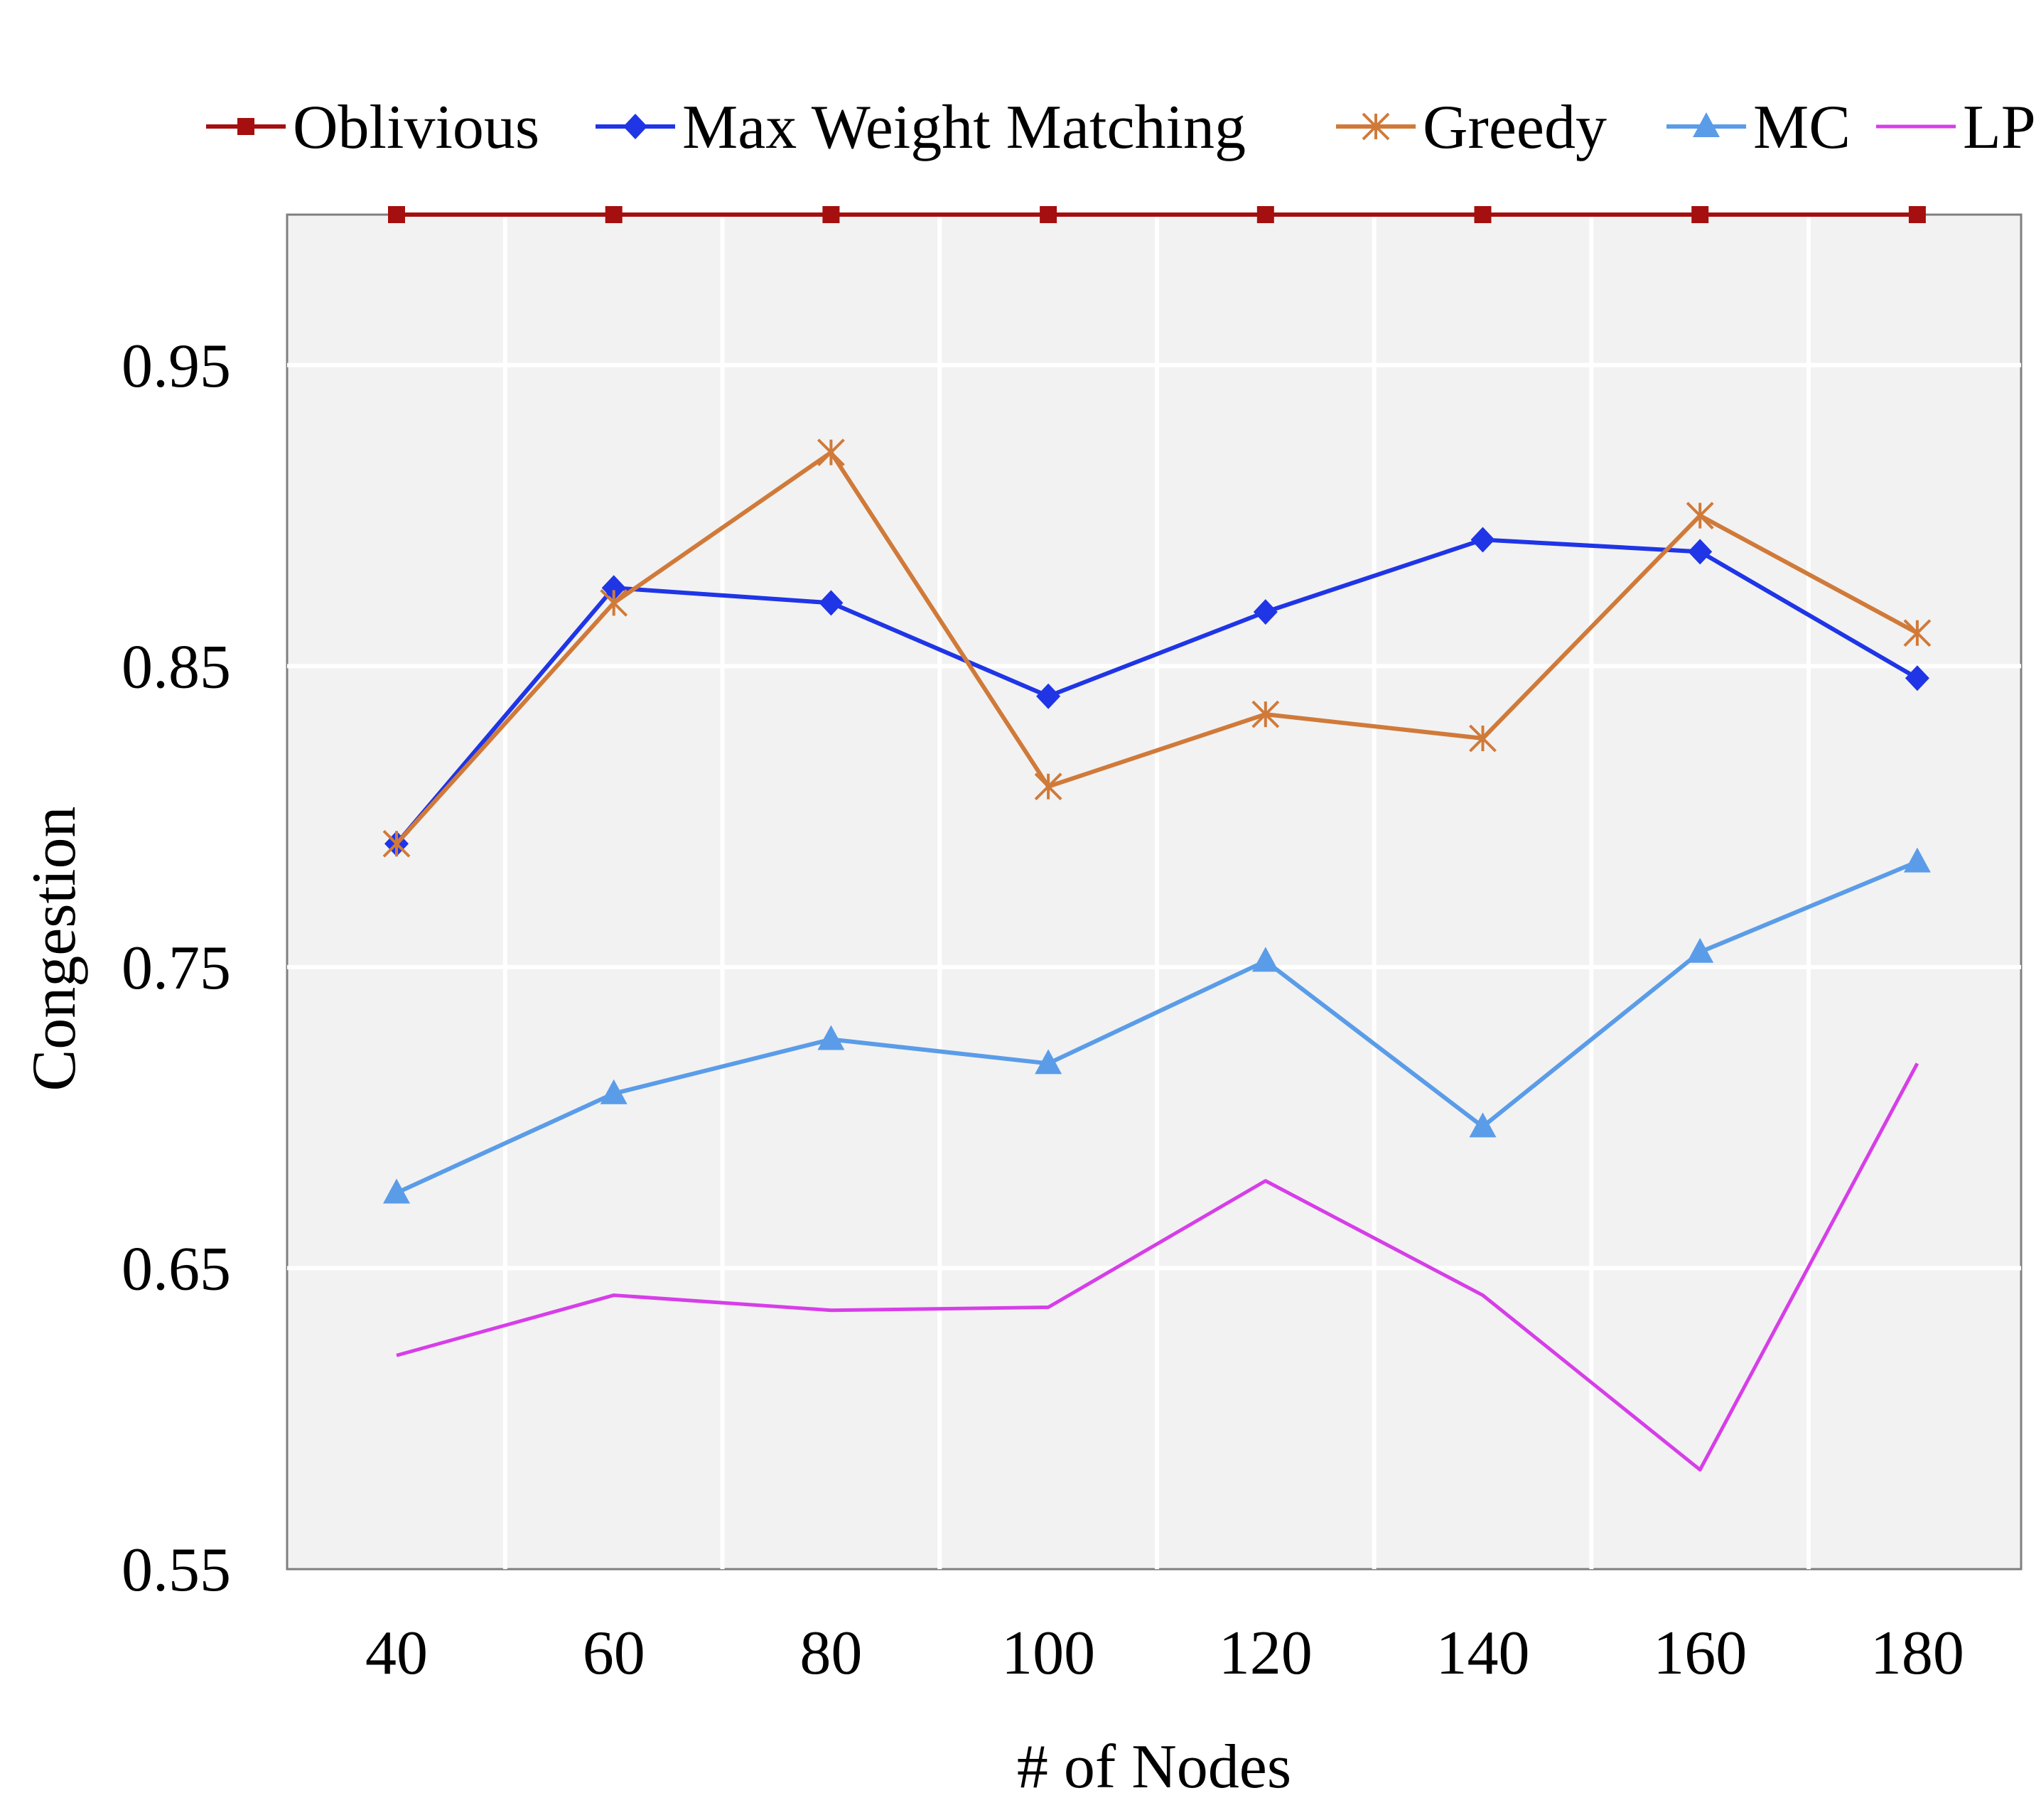 This screenshot has height=1820, width=2041. I want to click on legend-item-oblivious: Oblivious, so click(372, 128).